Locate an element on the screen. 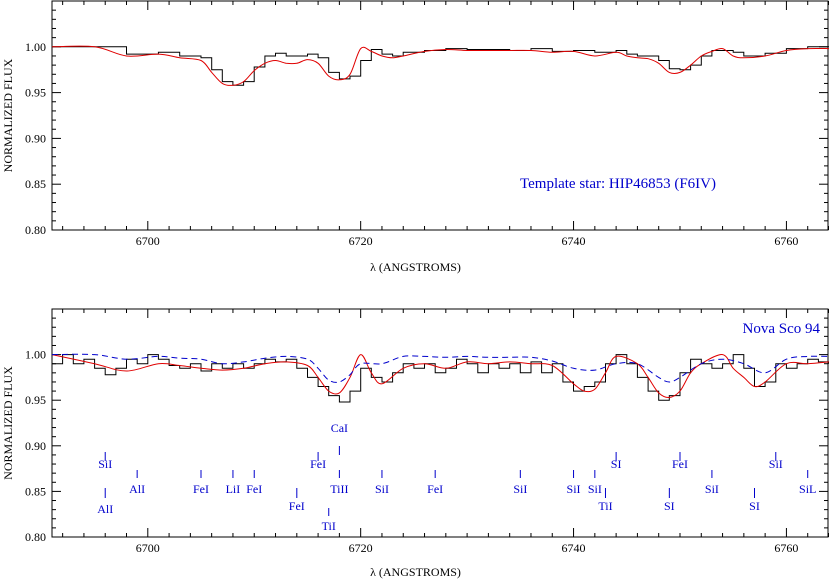 This screenshot has width=829, height=579. line-id-label: TiII is located at coordinates (339, 489).